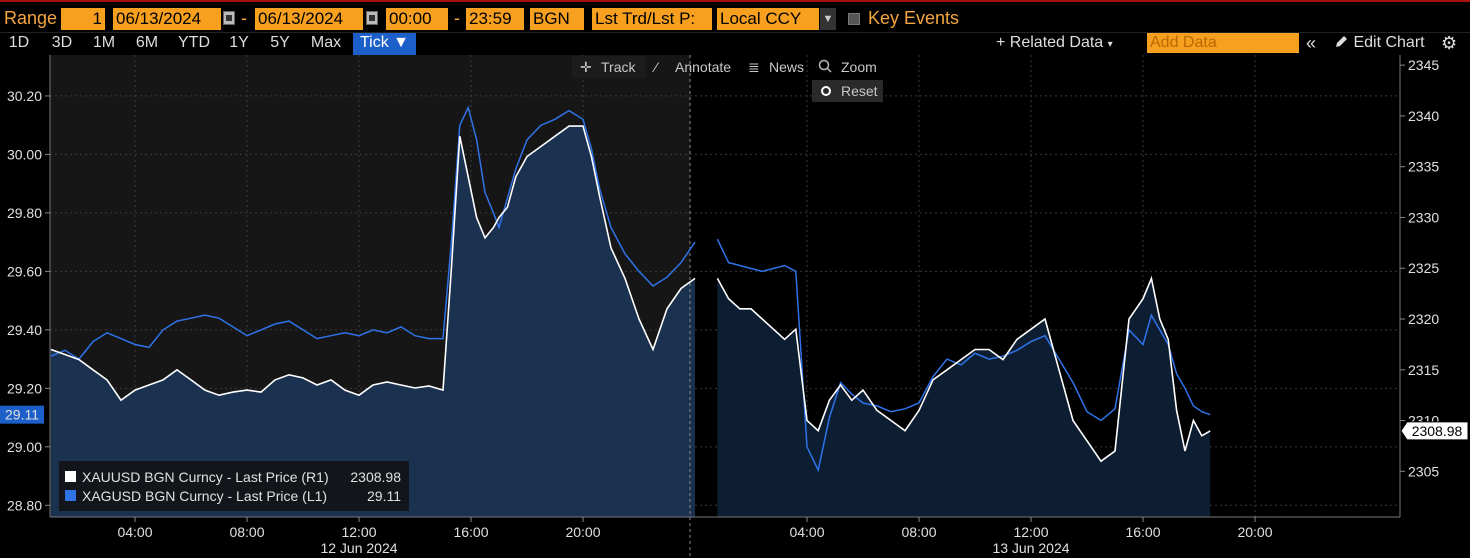  Describe the element at coordinates (205, 477) in the screenshot. I see `legend-label-xau: XAUUSD BGN Curncy - Last Price (R1)` at that location.